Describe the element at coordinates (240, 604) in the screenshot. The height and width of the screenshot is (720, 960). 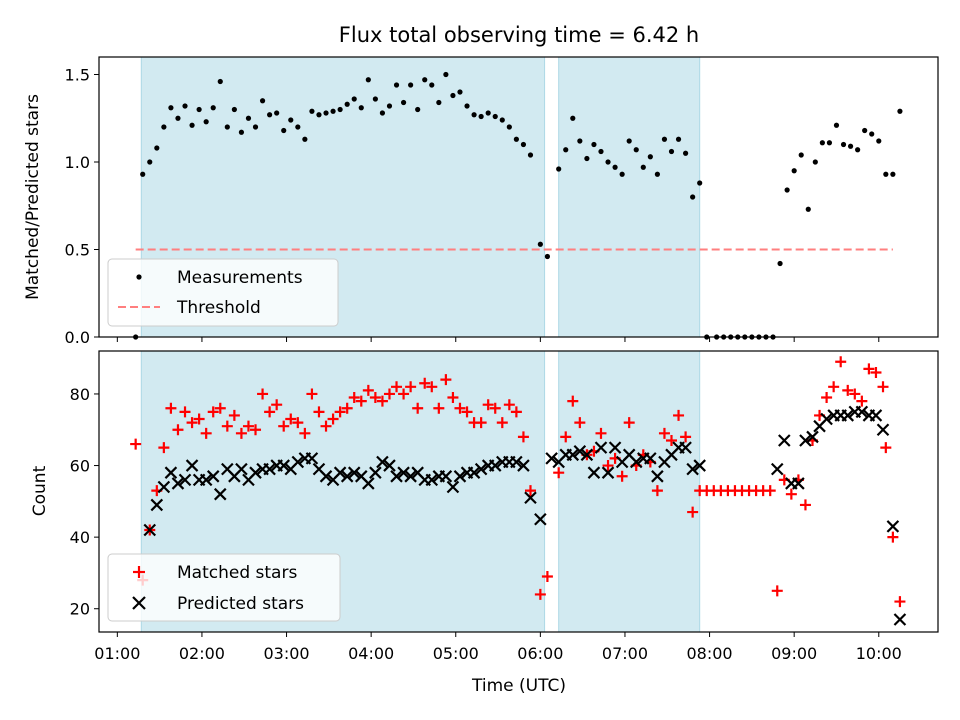
I see `legend-label-predicted: Predicted stars` at that location.